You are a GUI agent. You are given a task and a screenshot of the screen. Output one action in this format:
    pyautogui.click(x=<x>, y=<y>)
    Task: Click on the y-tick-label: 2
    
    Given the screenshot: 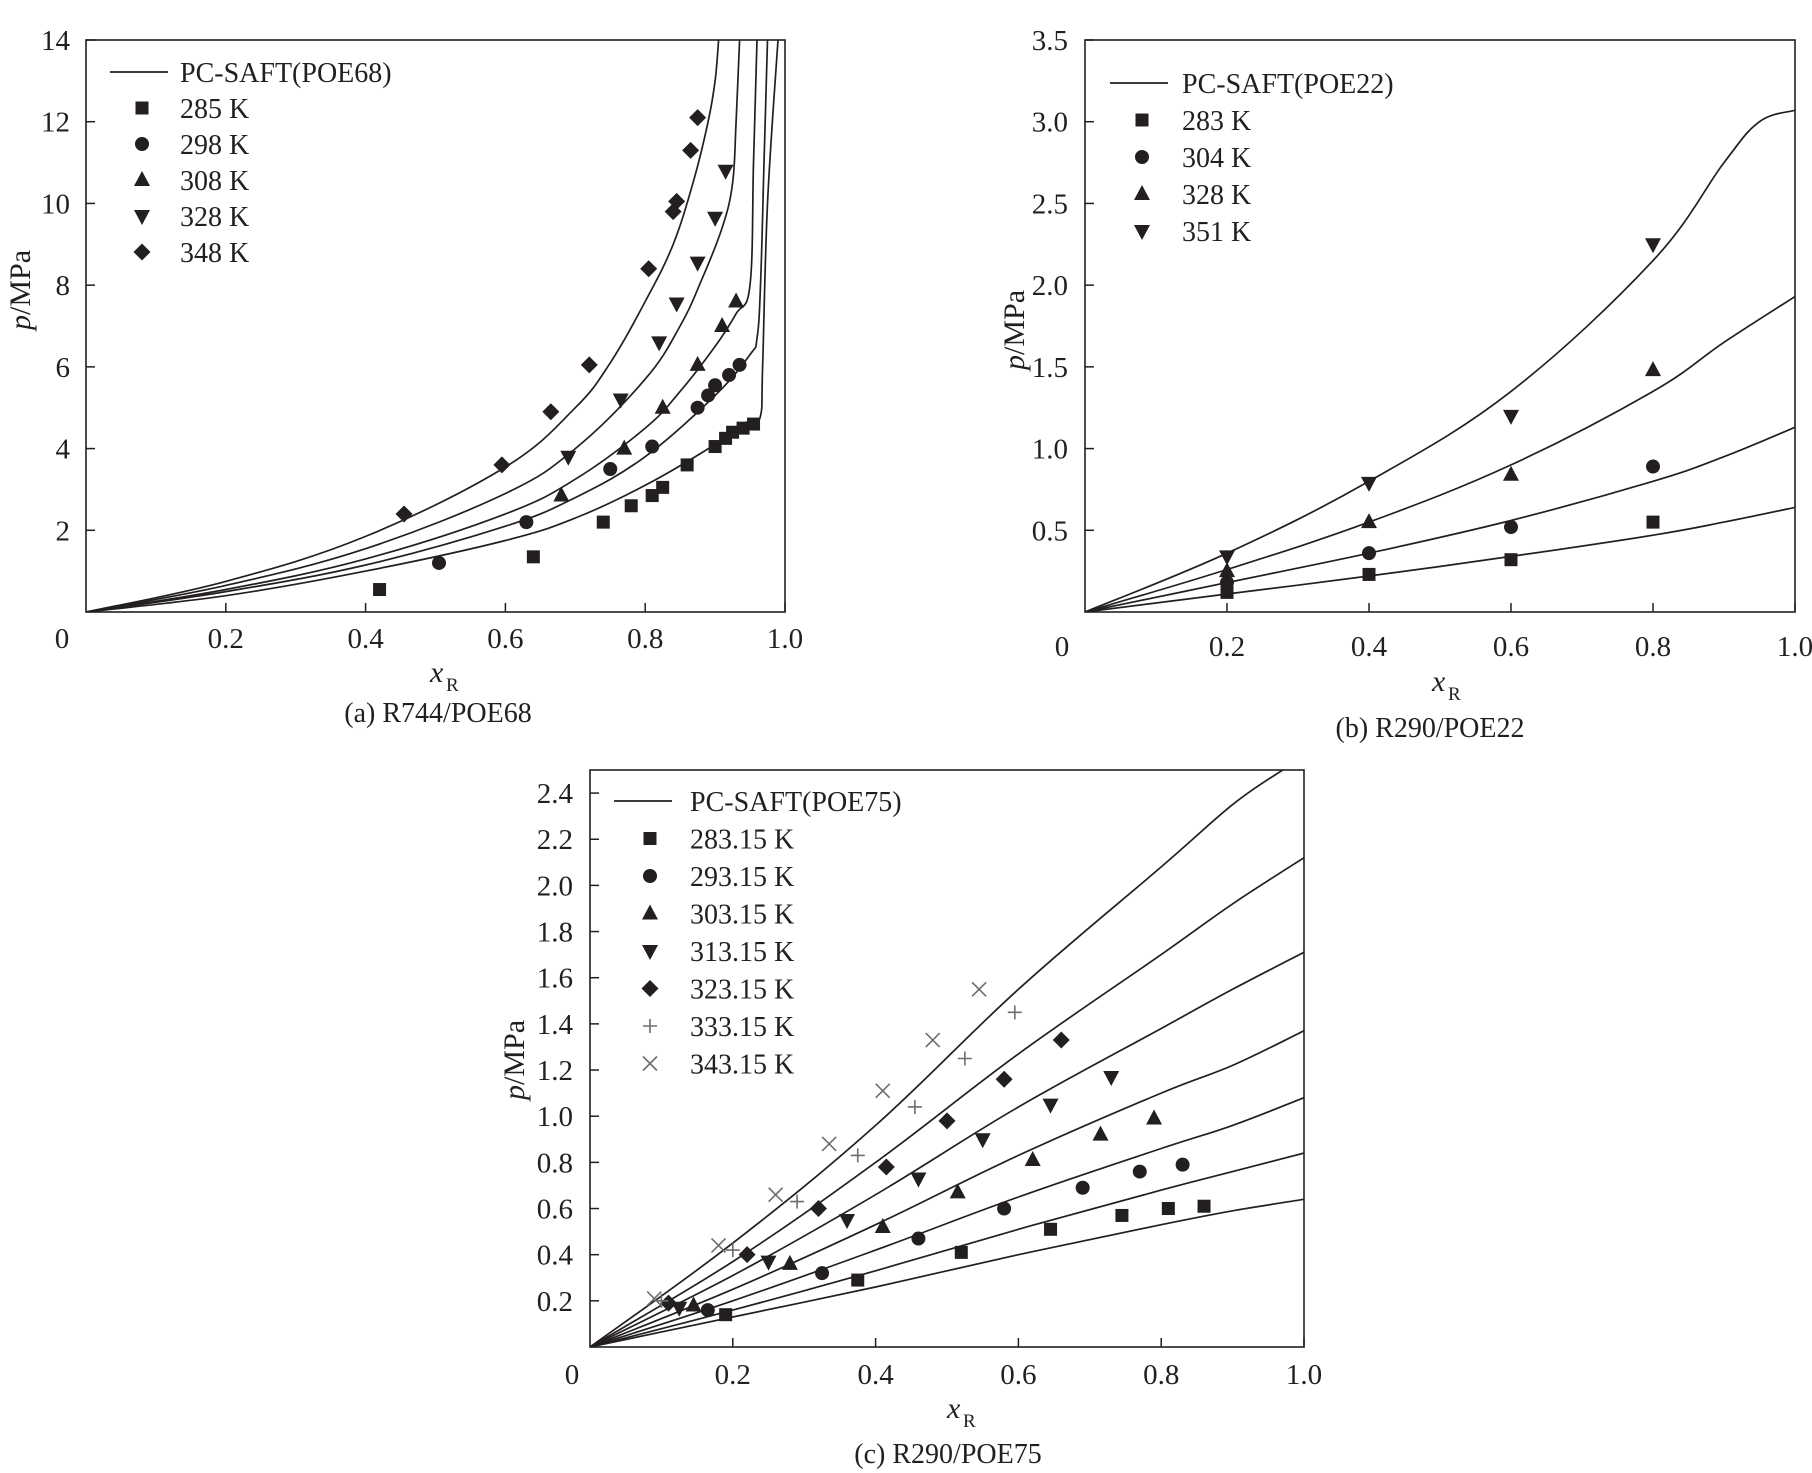 What is the action you would take?
    pyautogui.click(x=63, y=531)
    